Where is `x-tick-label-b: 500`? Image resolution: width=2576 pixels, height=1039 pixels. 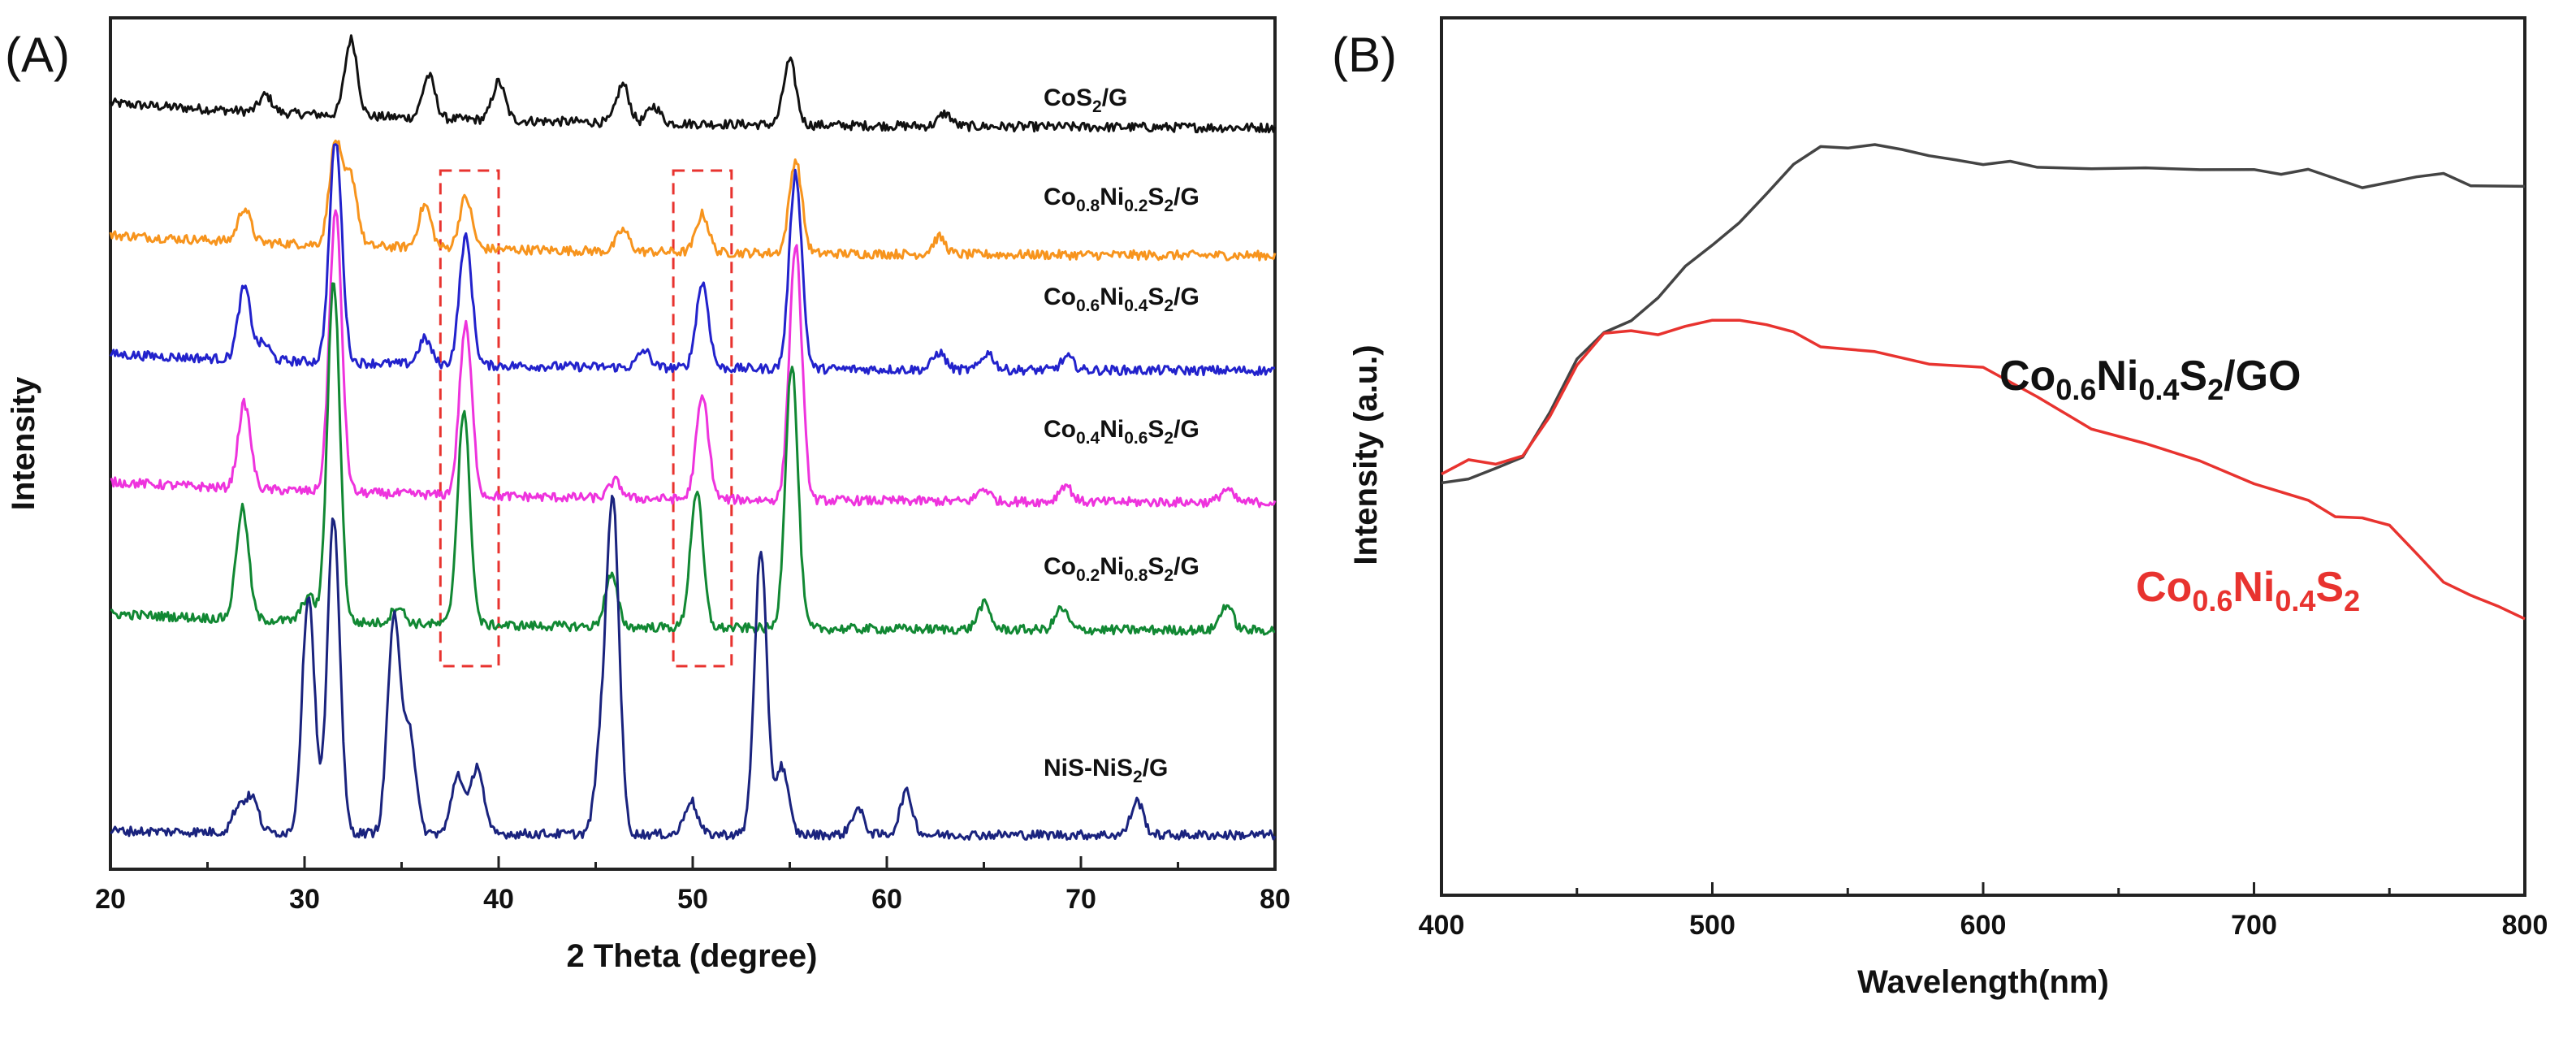
x-tick-label-b: 500 is located at coordinates (1712, 926).